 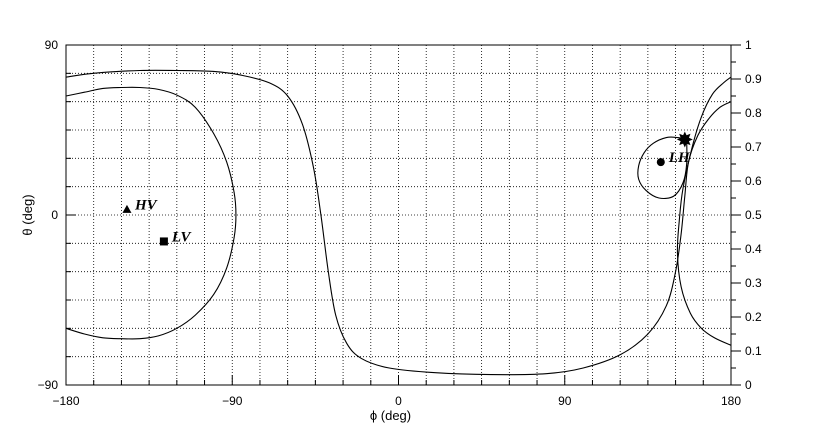 I want to click on y-tick-label: 0, so click(x=54, y=215).